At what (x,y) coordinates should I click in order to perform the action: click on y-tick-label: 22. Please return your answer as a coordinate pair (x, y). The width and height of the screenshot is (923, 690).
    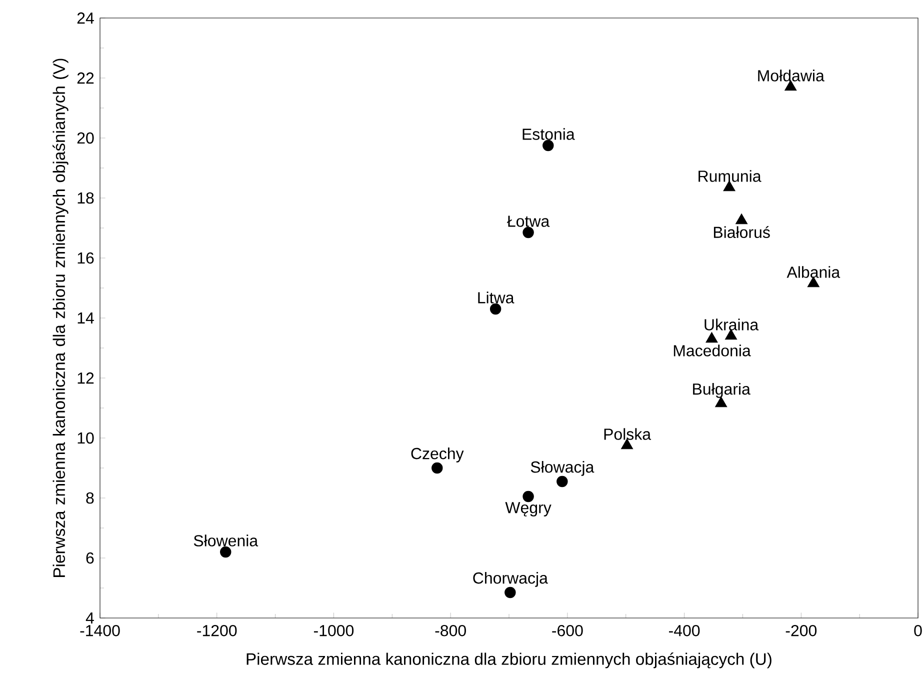
    Looking at the image, I should click on (85, 78).